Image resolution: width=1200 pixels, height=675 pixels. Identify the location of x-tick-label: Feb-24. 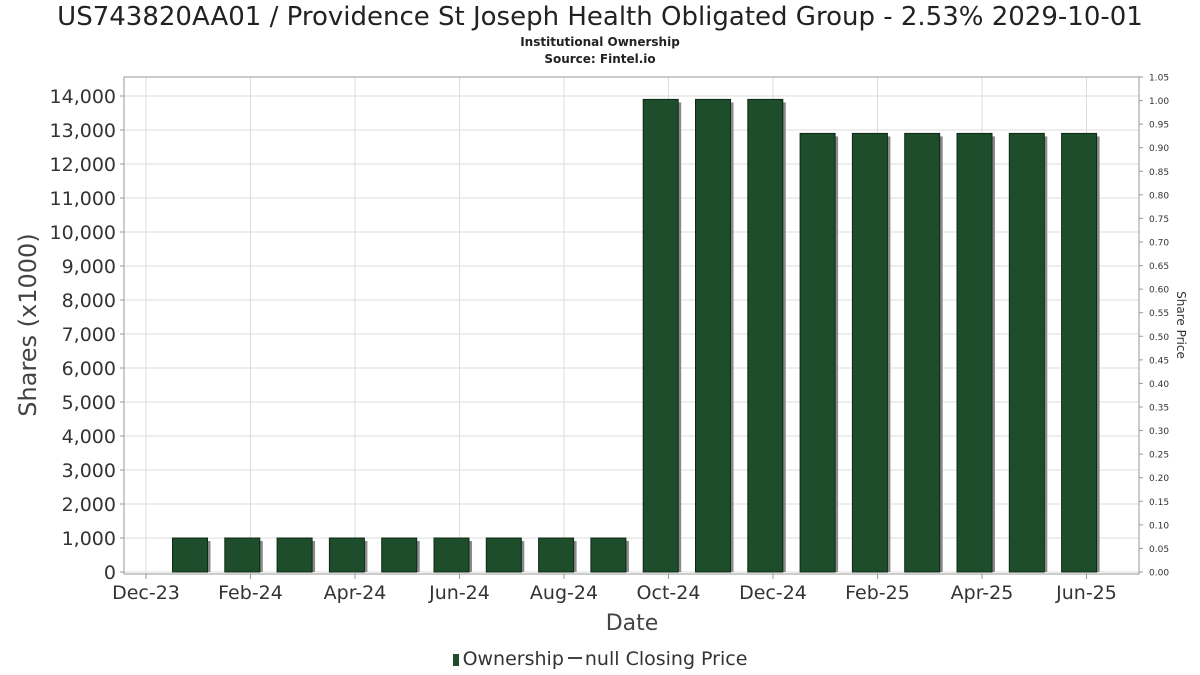
(250, 593).